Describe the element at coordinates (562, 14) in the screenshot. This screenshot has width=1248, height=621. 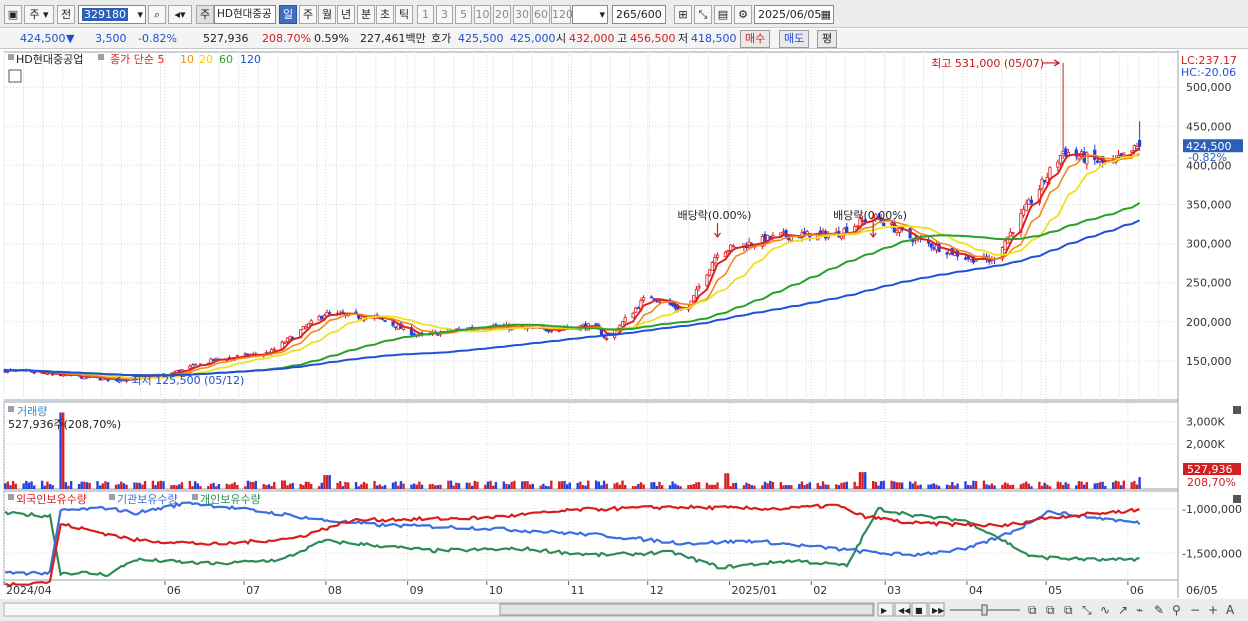
I see `interval-button-120: 120` at that location.